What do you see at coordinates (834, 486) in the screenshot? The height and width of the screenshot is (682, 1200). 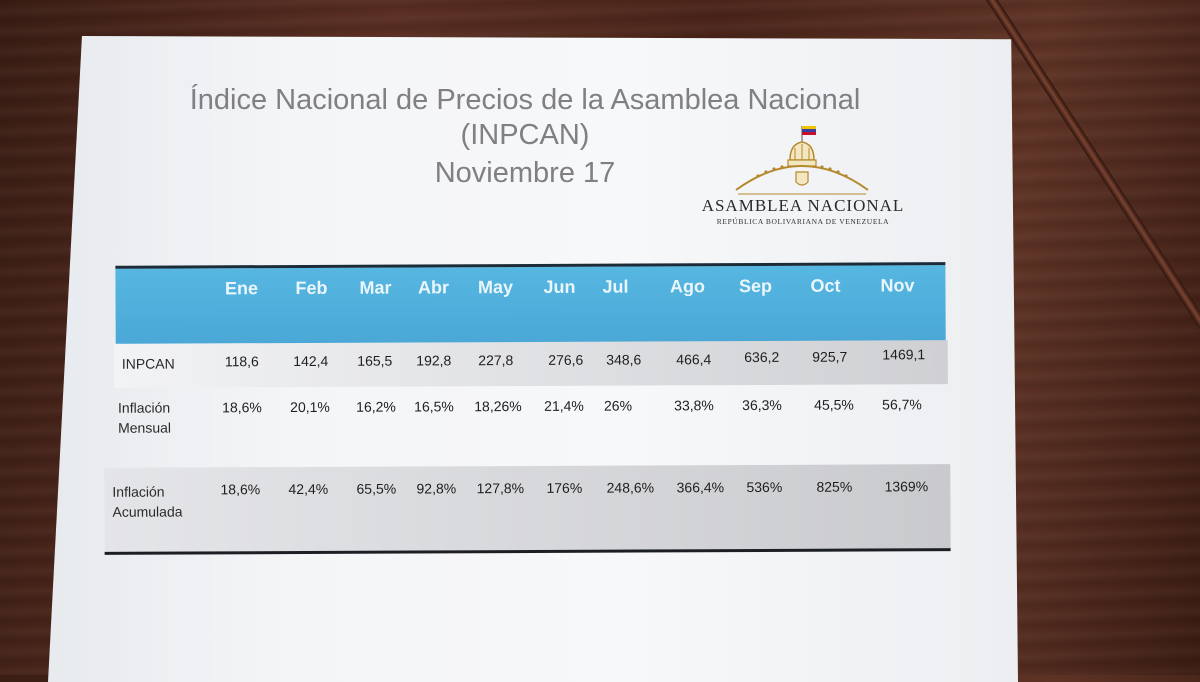 I see `table-cell: 825%` at bounding box center [834, 486].